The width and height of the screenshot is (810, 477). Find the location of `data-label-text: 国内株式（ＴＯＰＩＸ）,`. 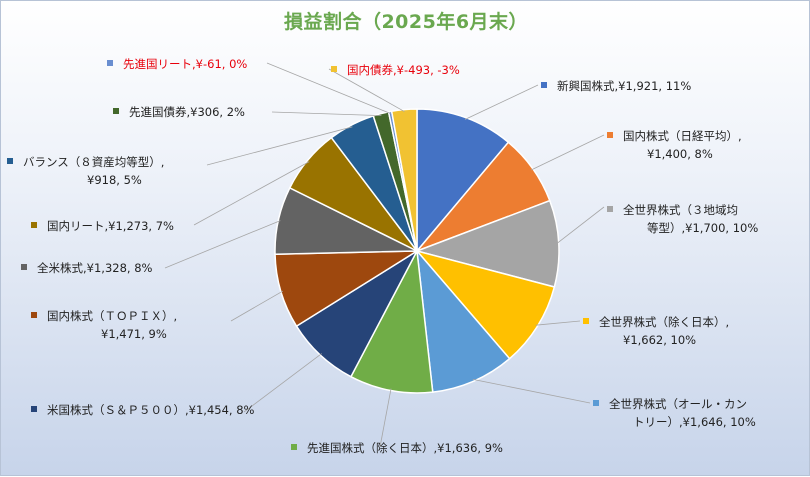

data-label-text: 国内株式（ＴＯＰＩＸ）, is located at coordinates (112, 316).